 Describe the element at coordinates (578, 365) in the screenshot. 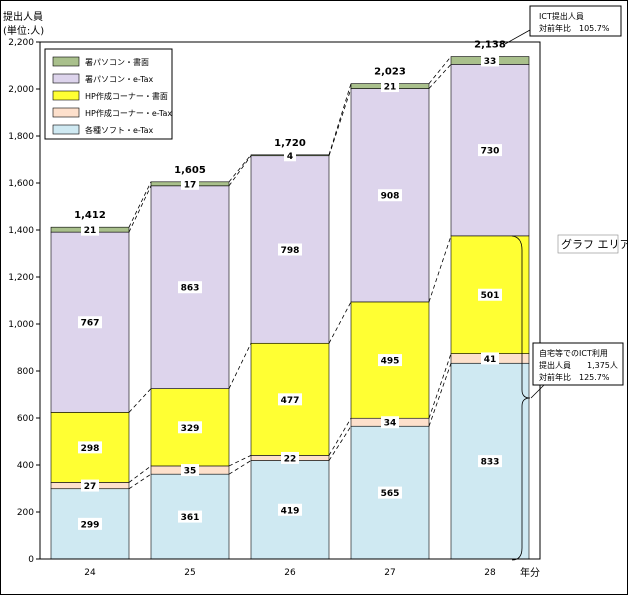

I see `home-ict-callout-line2: 提出人員 1,375人` at that location.